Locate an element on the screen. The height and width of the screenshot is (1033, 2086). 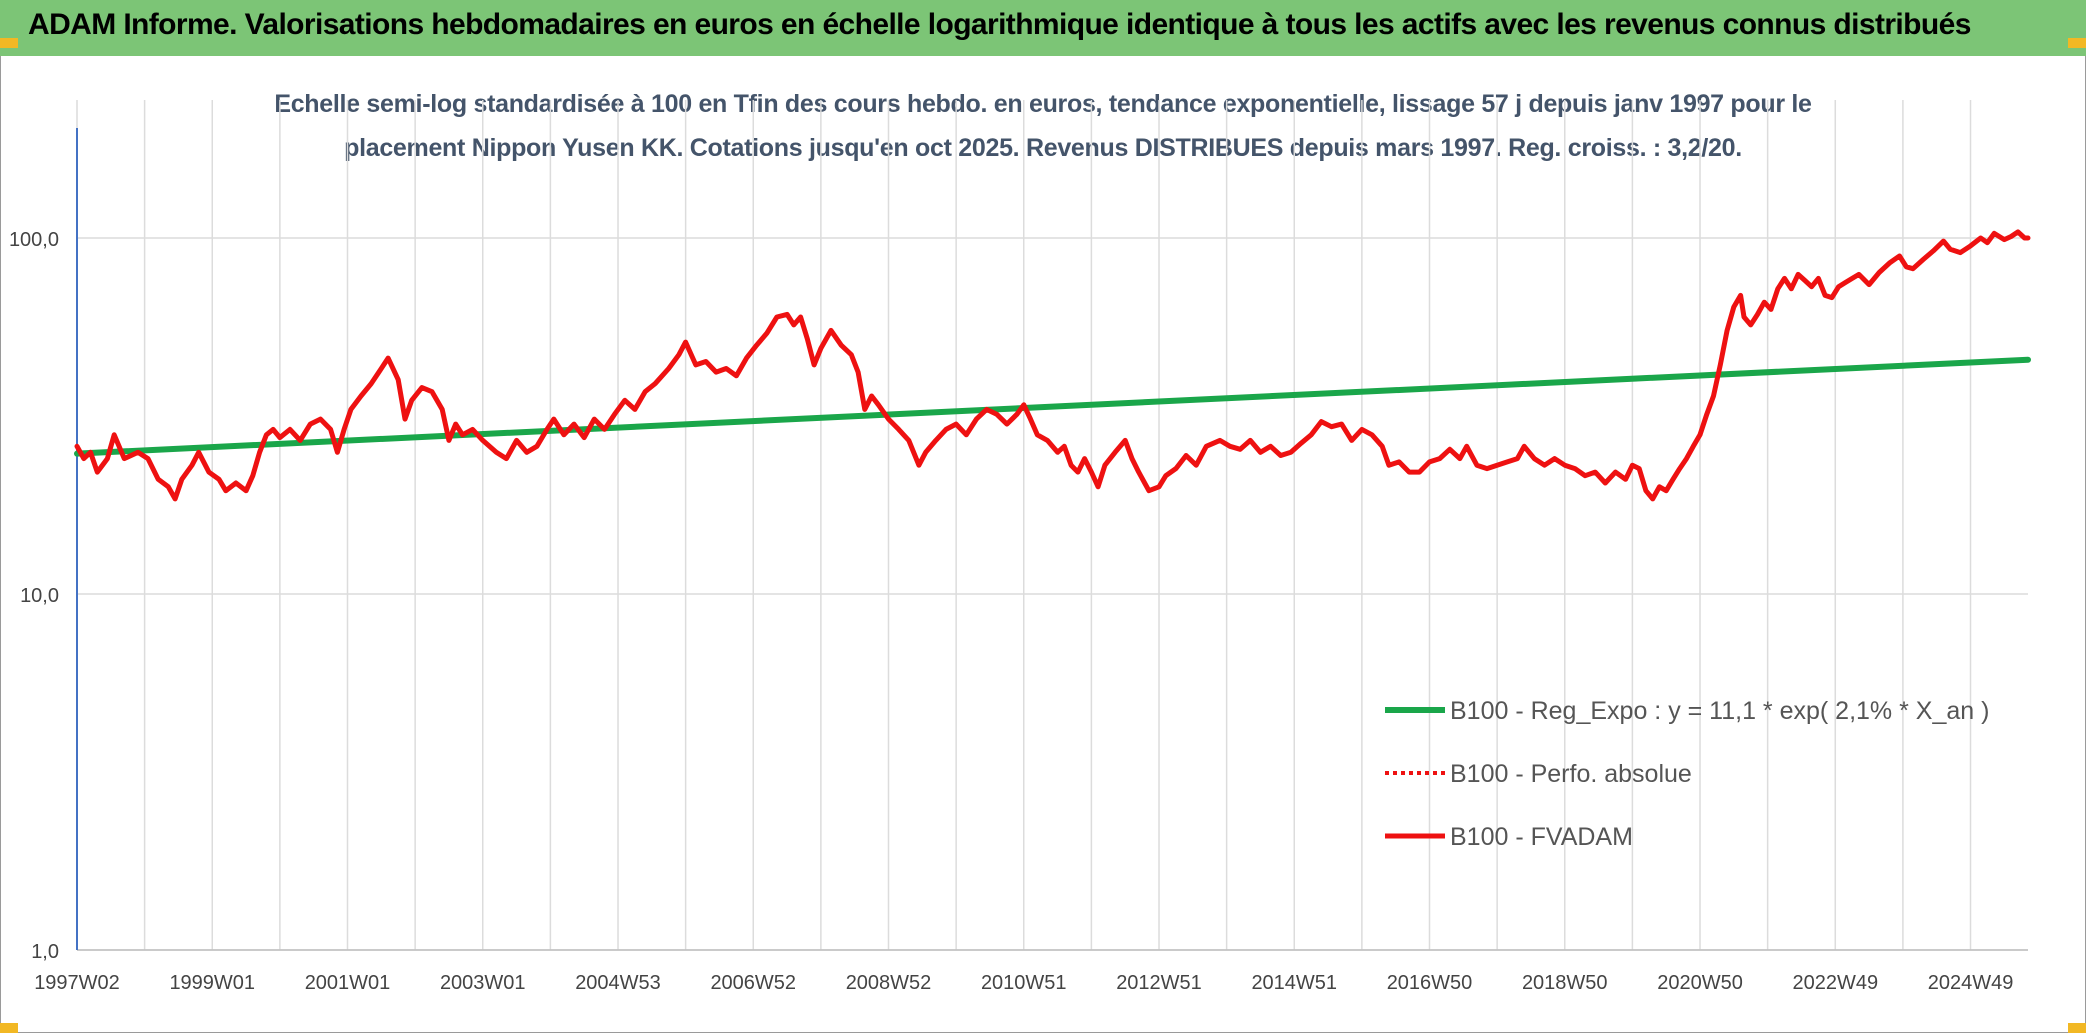
corner-marker-bottom-right is located at coordinates (2077, 1028).